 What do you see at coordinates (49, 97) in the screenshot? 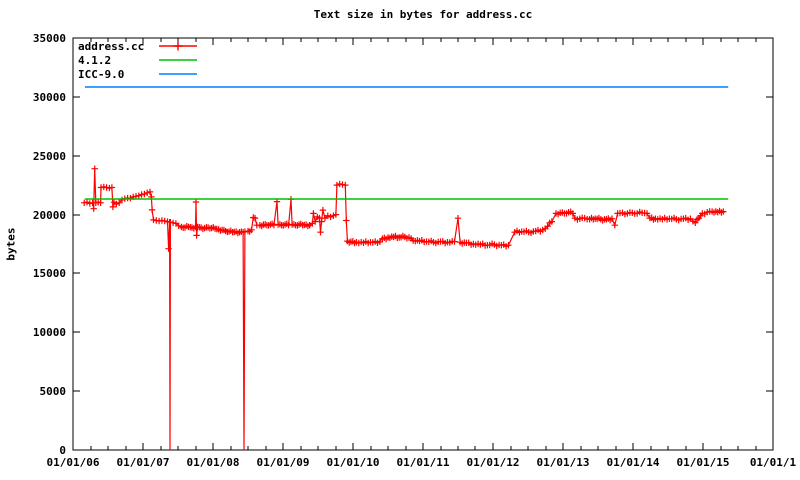
I see `y-tick-label: 30000` at bounding box center [49, 97].